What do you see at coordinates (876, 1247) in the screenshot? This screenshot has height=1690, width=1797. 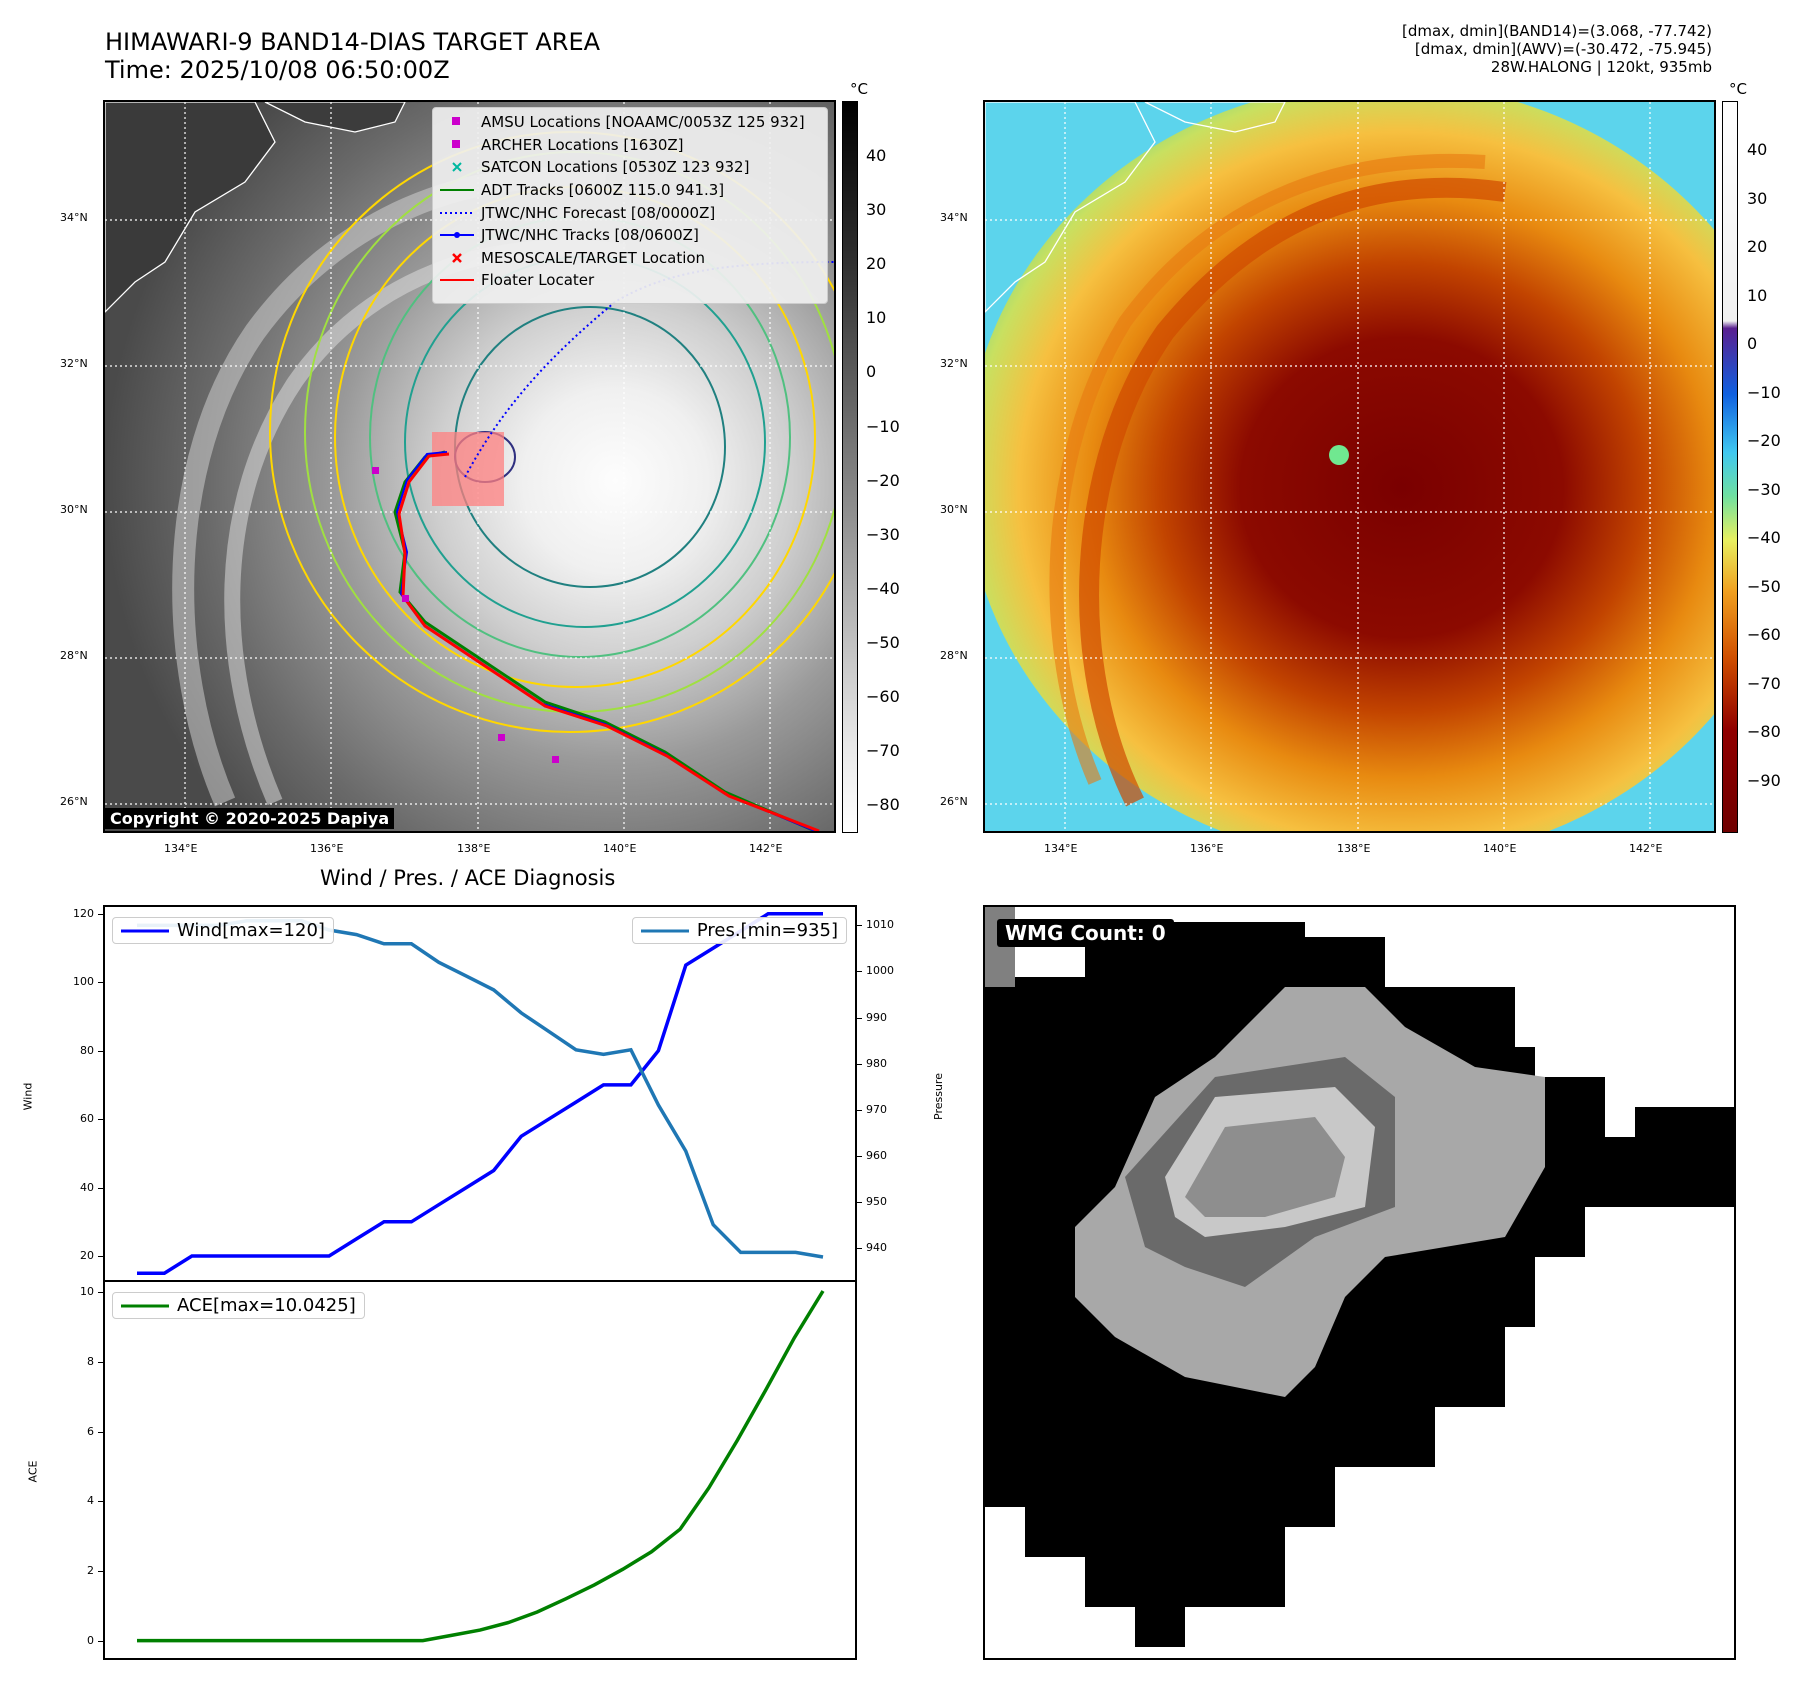 I see `axis-tick-label: 940` at bounding box center [876, 1247].